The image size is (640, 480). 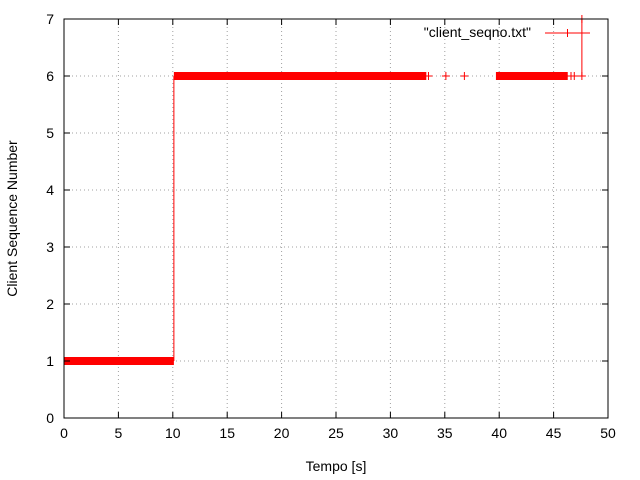 I want to click on legend-label: "client_seqno.txt", so click(x=477, y=32).